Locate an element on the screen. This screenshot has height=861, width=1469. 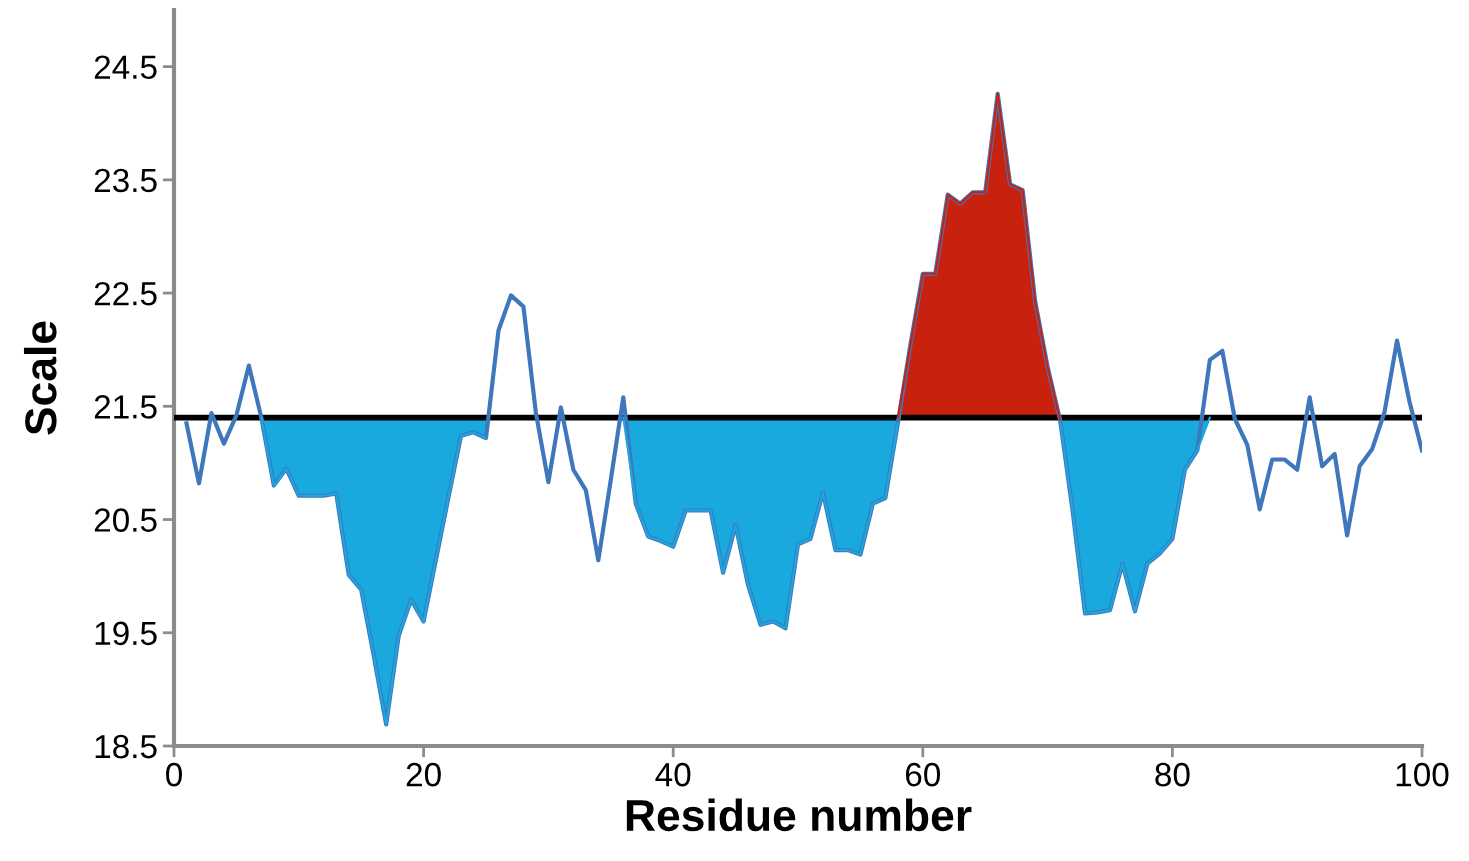
y-tick-label: 19.5 is located at coordinates (126, 633).